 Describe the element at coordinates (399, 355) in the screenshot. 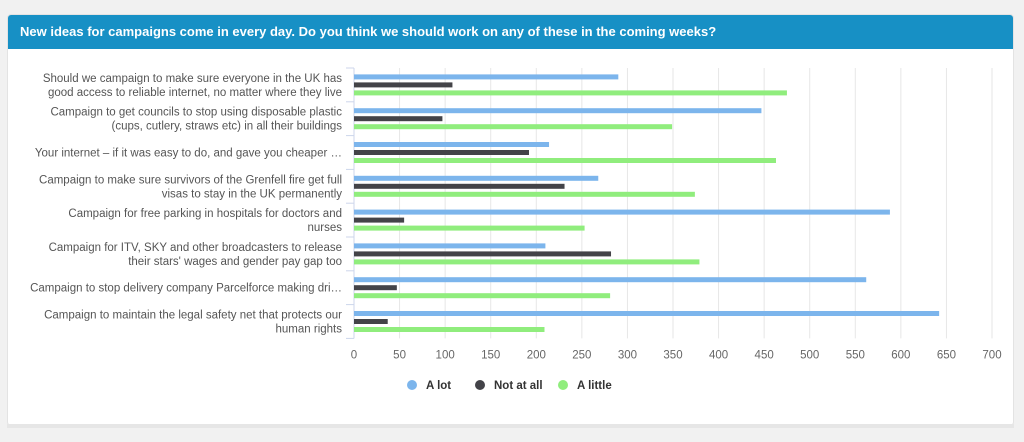

I see `x-tick-label: 50` at that location.